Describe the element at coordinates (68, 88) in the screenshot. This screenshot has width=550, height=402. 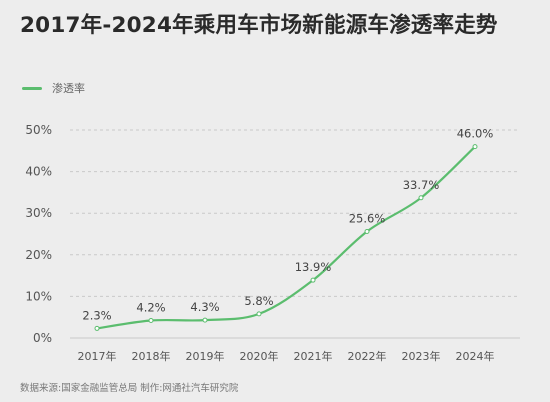
I see `legend-label: 渗透率` at that location.